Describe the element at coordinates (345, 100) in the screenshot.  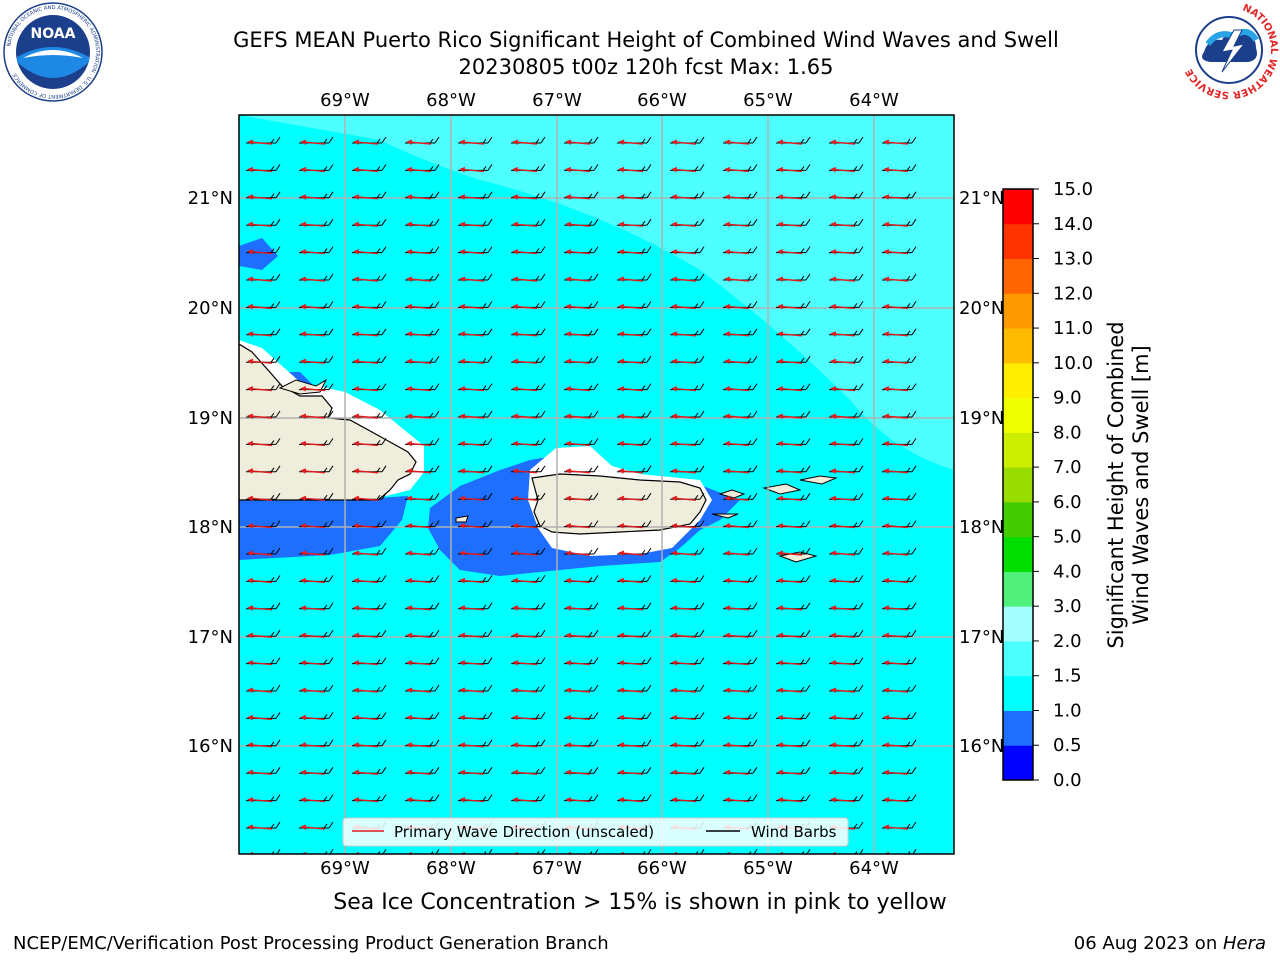
I see `lon-label-top: 69°W` at that location.